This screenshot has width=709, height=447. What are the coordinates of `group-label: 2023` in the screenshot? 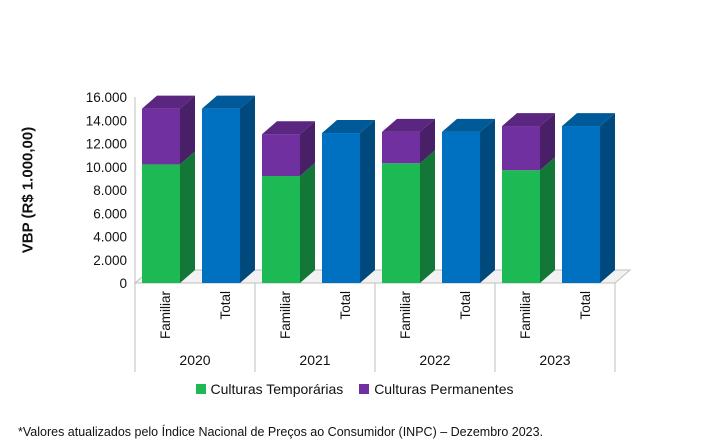 It's located at (554, 360).